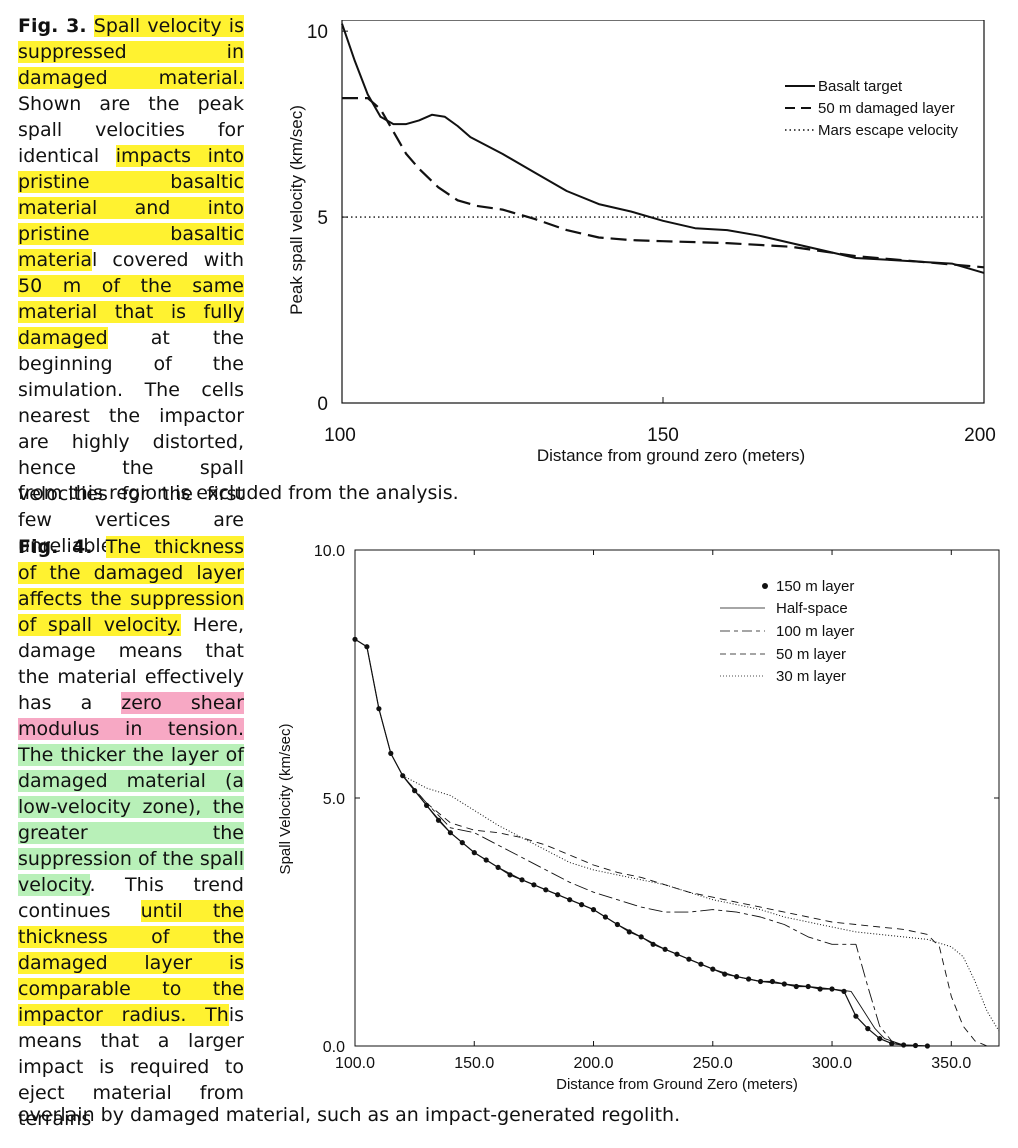 This screenshot has height=1148, width=1018. What do you see at coordinates (653, 911) in the screenshot?
I see `fig4-series-100-m-layer` at bounding box center [653, 911].